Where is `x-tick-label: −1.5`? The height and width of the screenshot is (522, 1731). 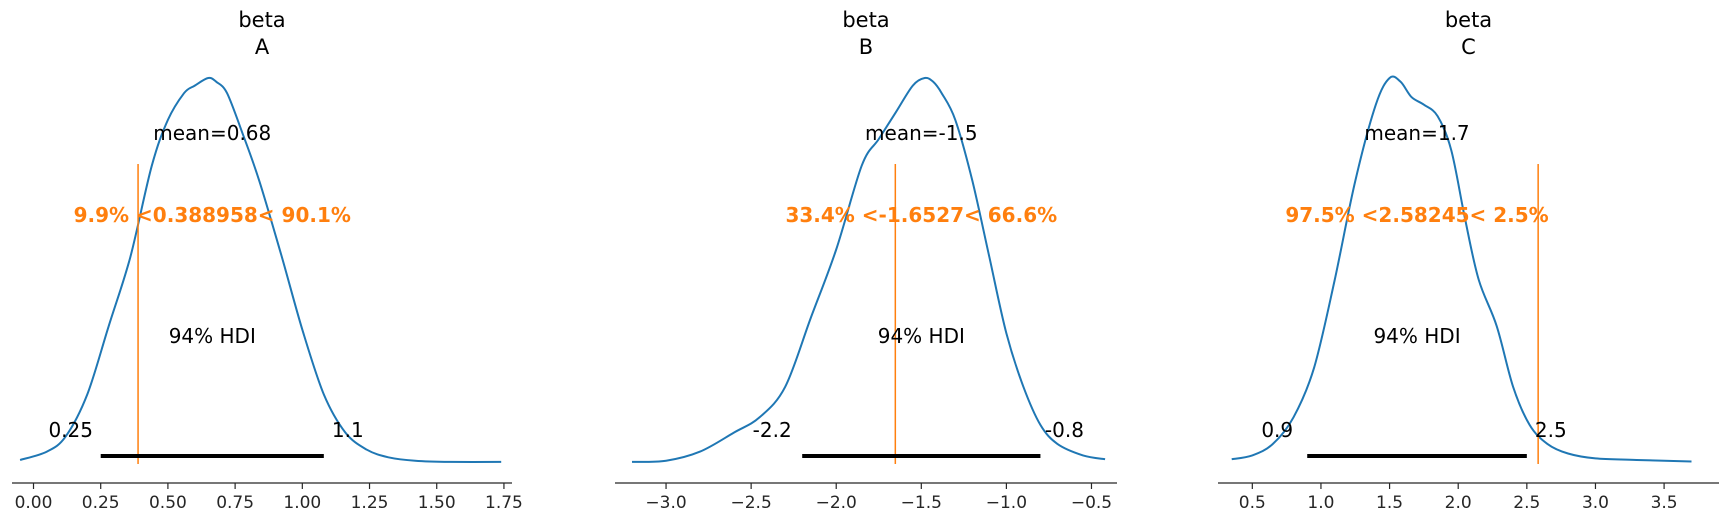 x-tick-label: −1.5 is located at coordinates (921, 503).